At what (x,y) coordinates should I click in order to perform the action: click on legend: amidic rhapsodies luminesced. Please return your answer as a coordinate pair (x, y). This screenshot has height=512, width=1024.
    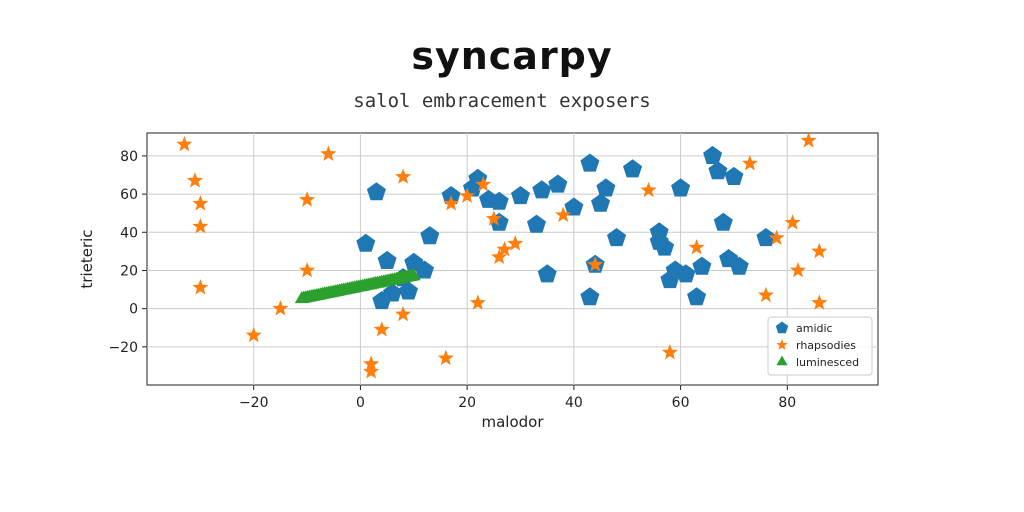
    Looking at the image, I should click on (820, 346).